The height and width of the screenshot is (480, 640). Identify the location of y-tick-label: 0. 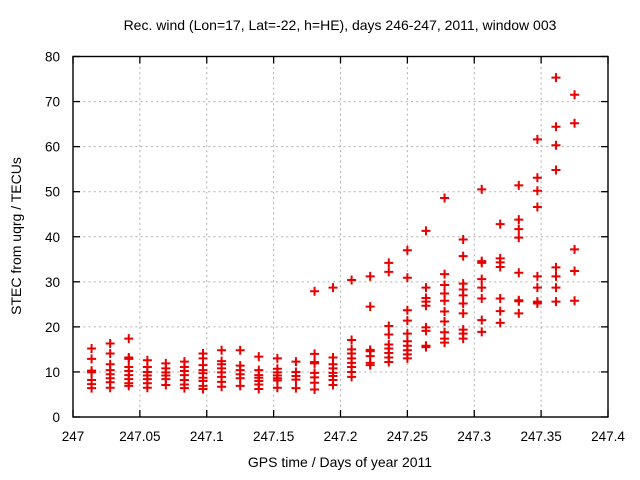
(56, 417).